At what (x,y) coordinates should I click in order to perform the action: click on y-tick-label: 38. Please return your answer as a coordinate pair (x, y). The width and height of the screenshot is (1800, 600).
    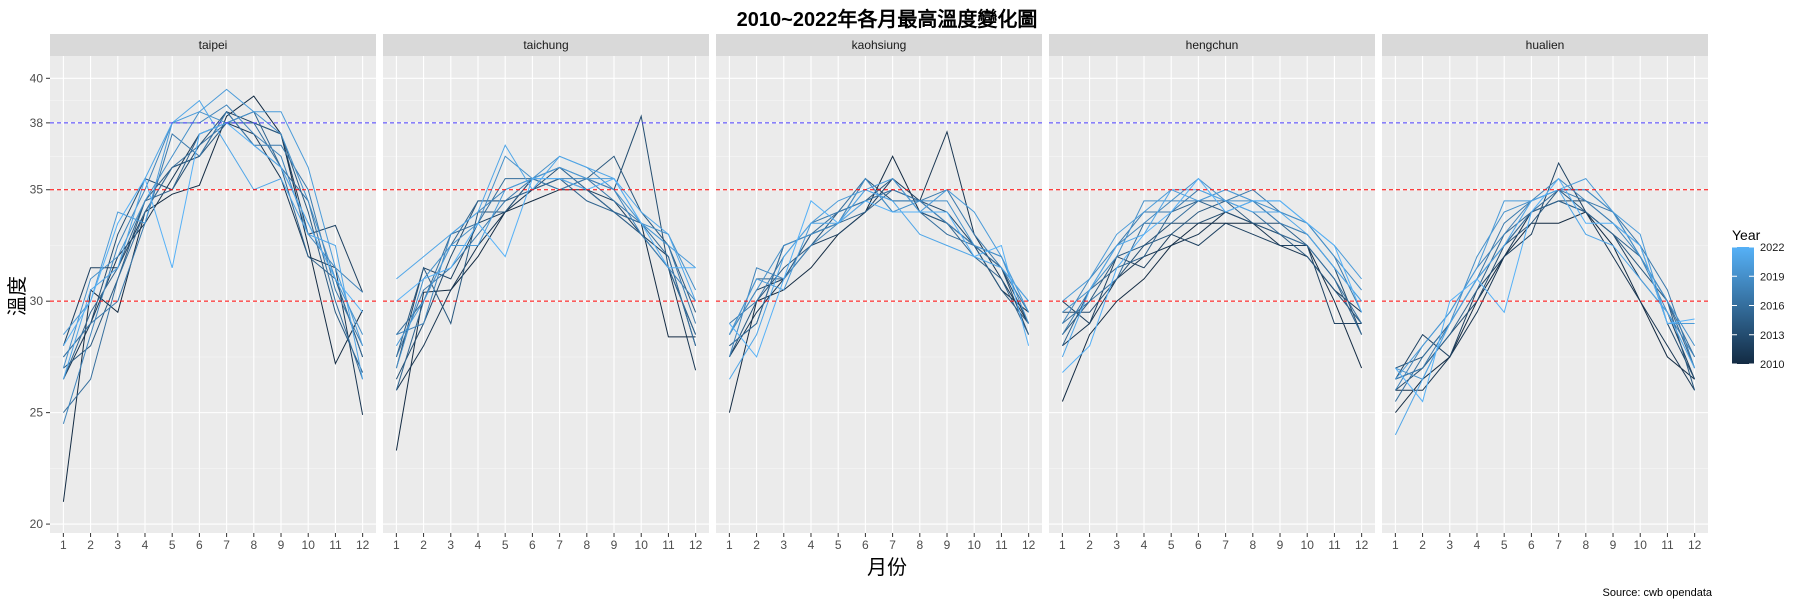
    Looking at the image, I should click on (37, 123).